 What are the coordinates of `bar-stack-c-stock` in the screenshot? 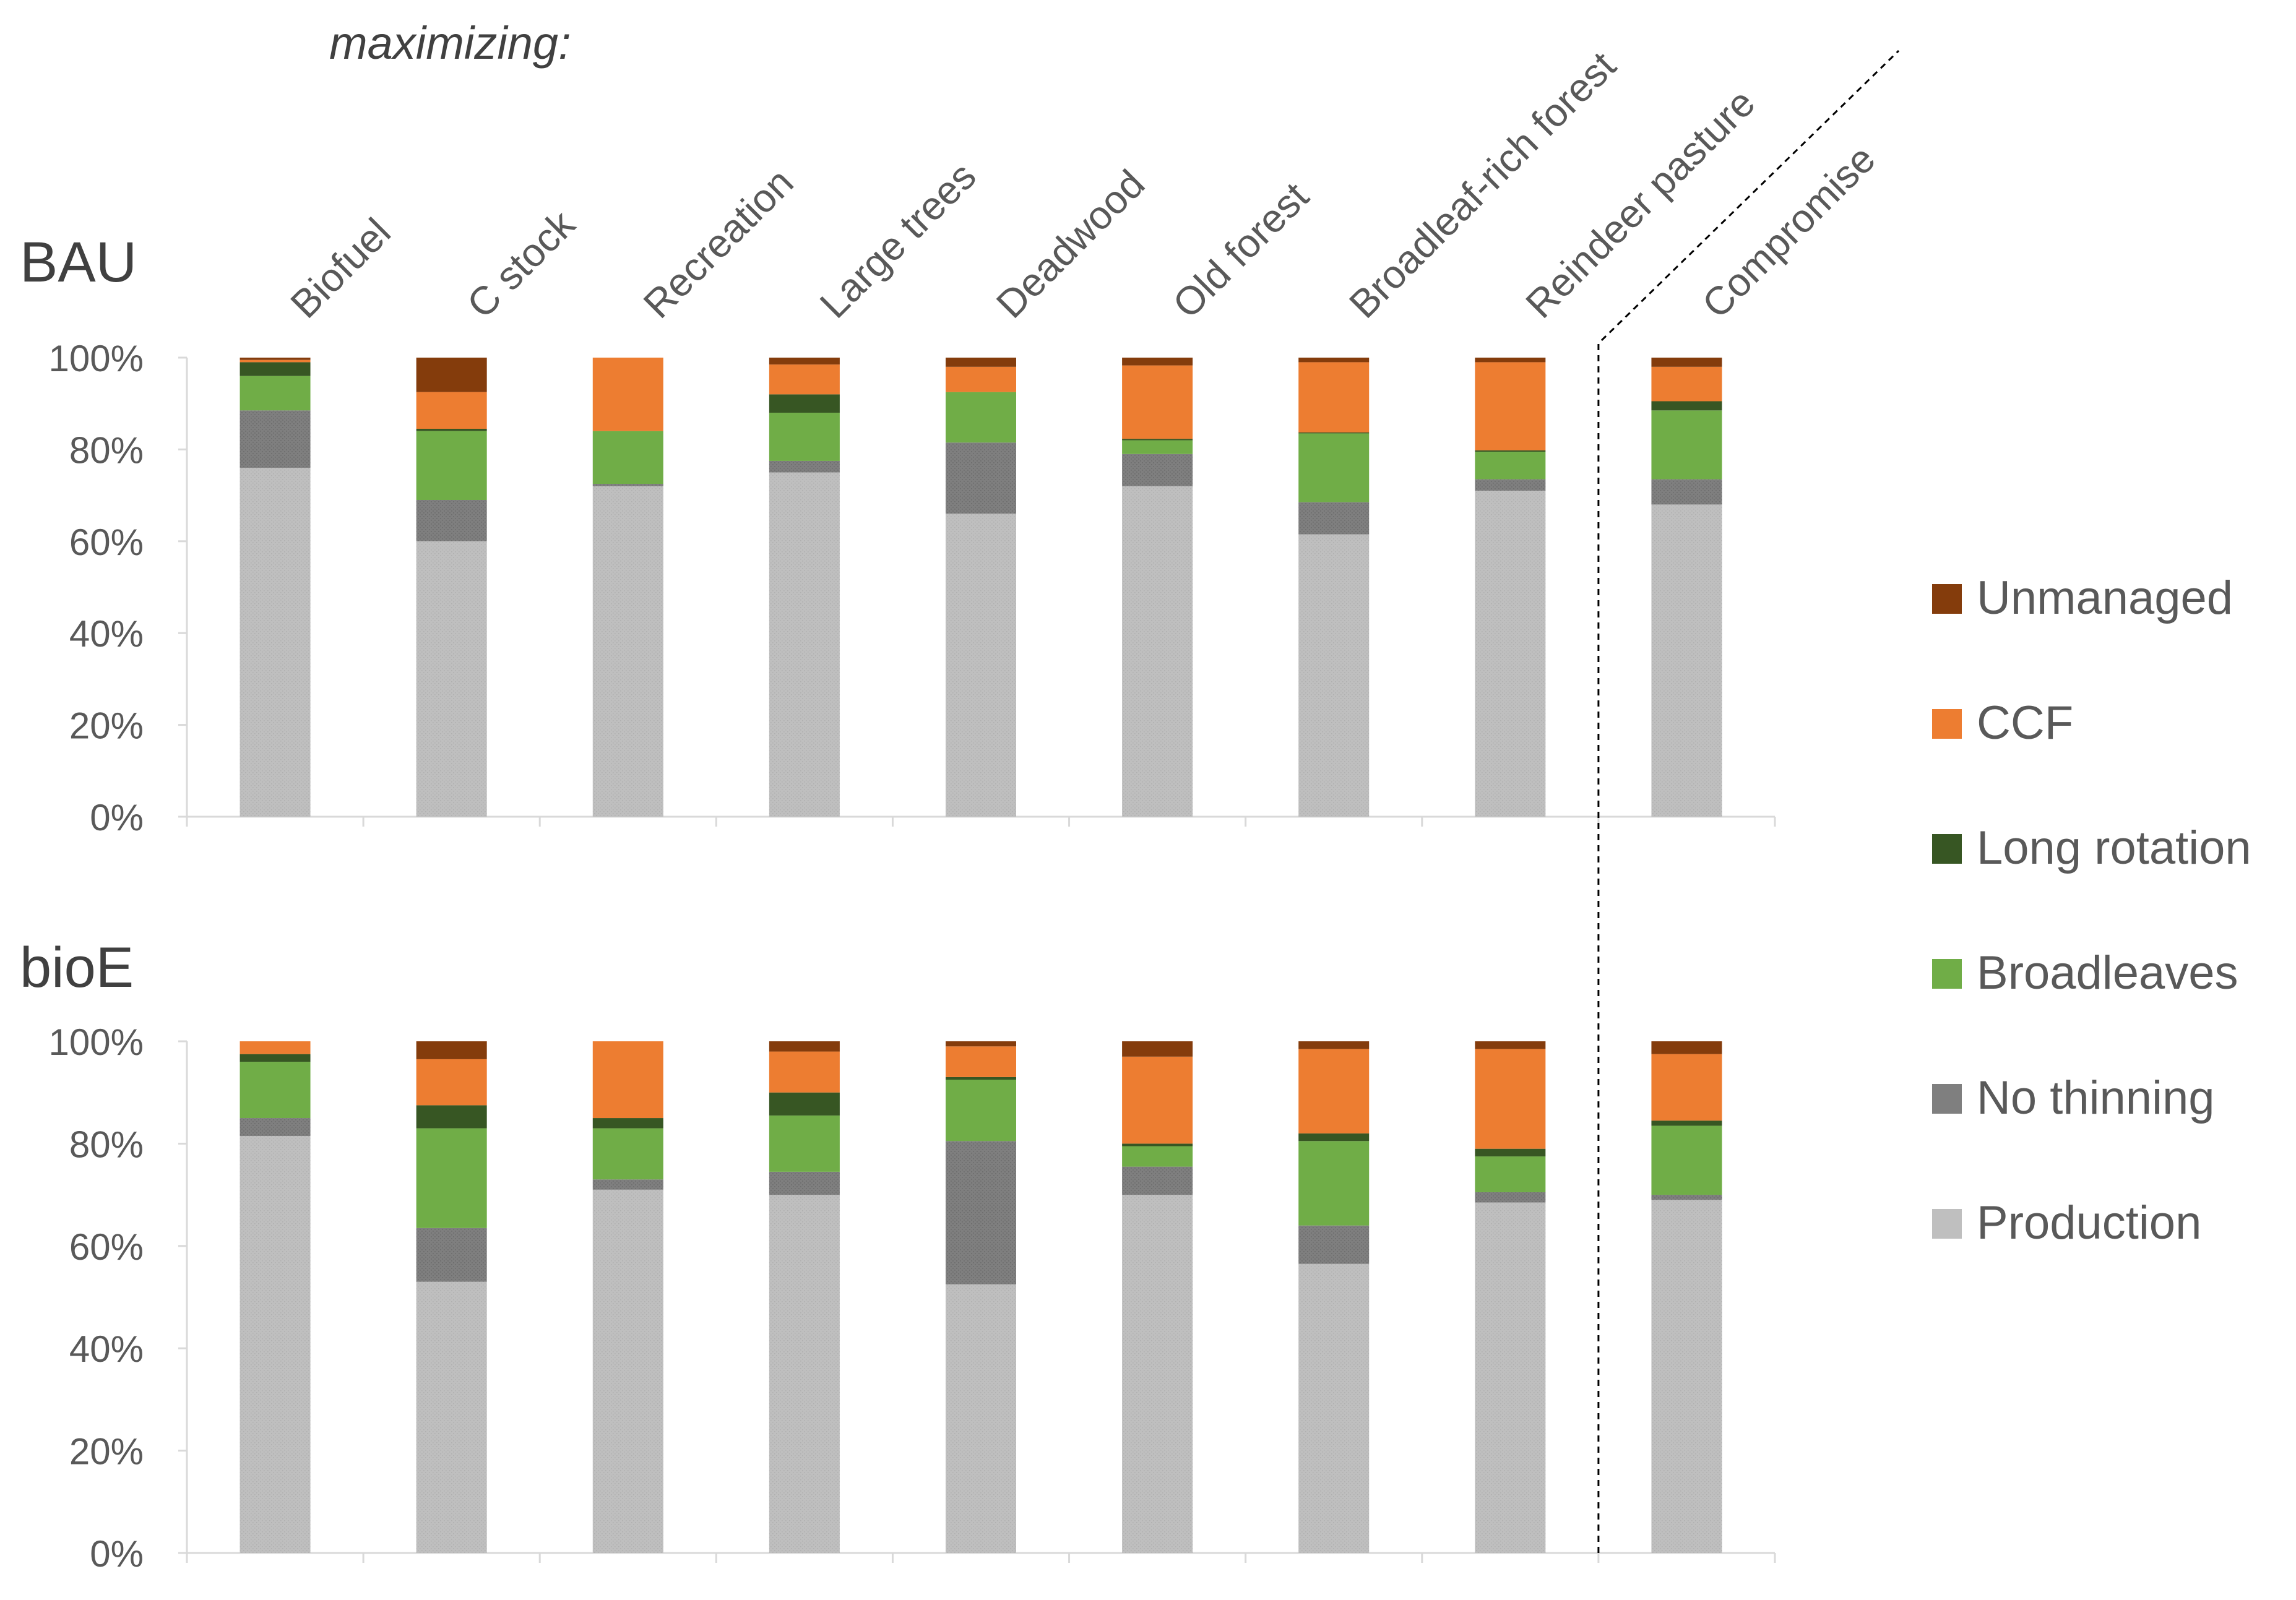 It's located at (451, 1297).